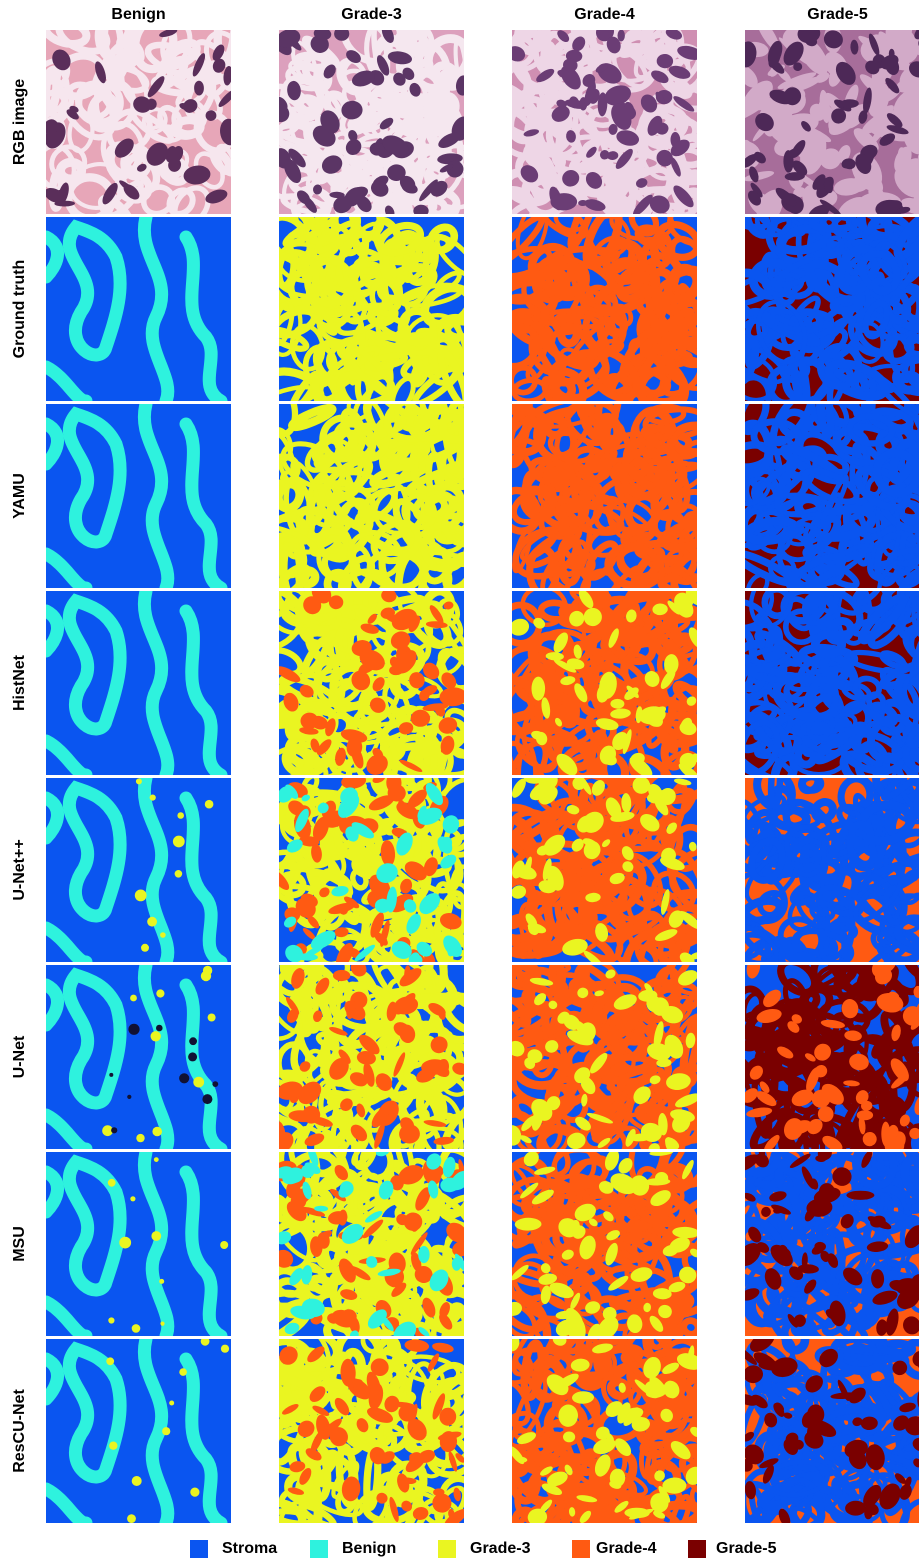  I want to click on row-label: YAMU, so click(20, 496).